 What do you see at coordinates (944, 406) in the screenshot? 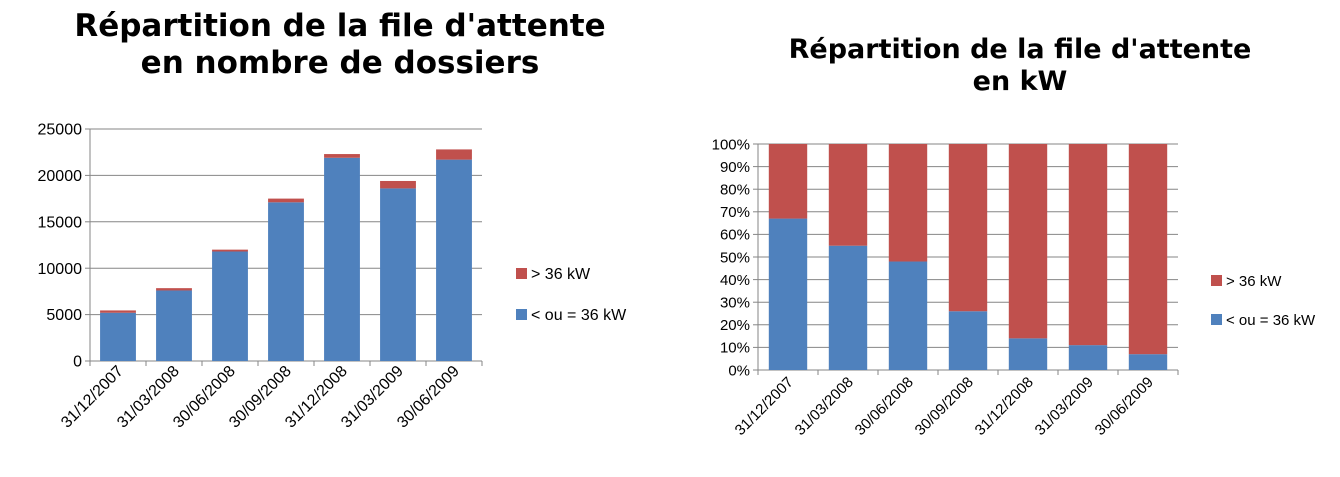
I see `x-tick-label: 30/09/2008` at bounding box center [944, 406].